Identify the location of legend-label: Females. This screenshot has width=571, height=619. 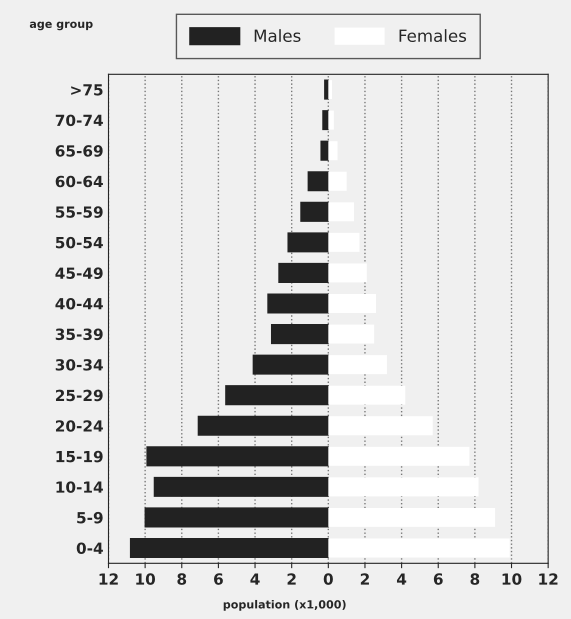
(433, 35).